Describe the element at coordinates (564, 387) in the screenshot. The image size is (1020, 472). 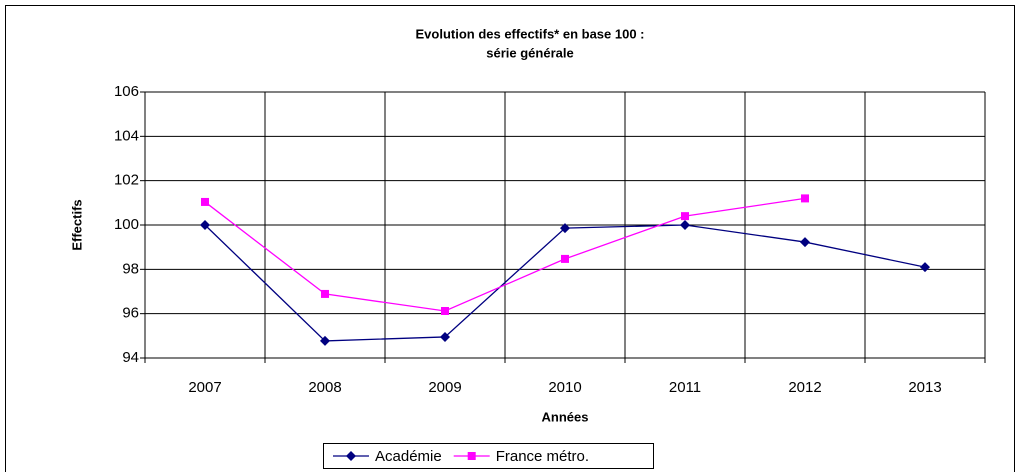
I see `x-tick-label: 2010` at that location.